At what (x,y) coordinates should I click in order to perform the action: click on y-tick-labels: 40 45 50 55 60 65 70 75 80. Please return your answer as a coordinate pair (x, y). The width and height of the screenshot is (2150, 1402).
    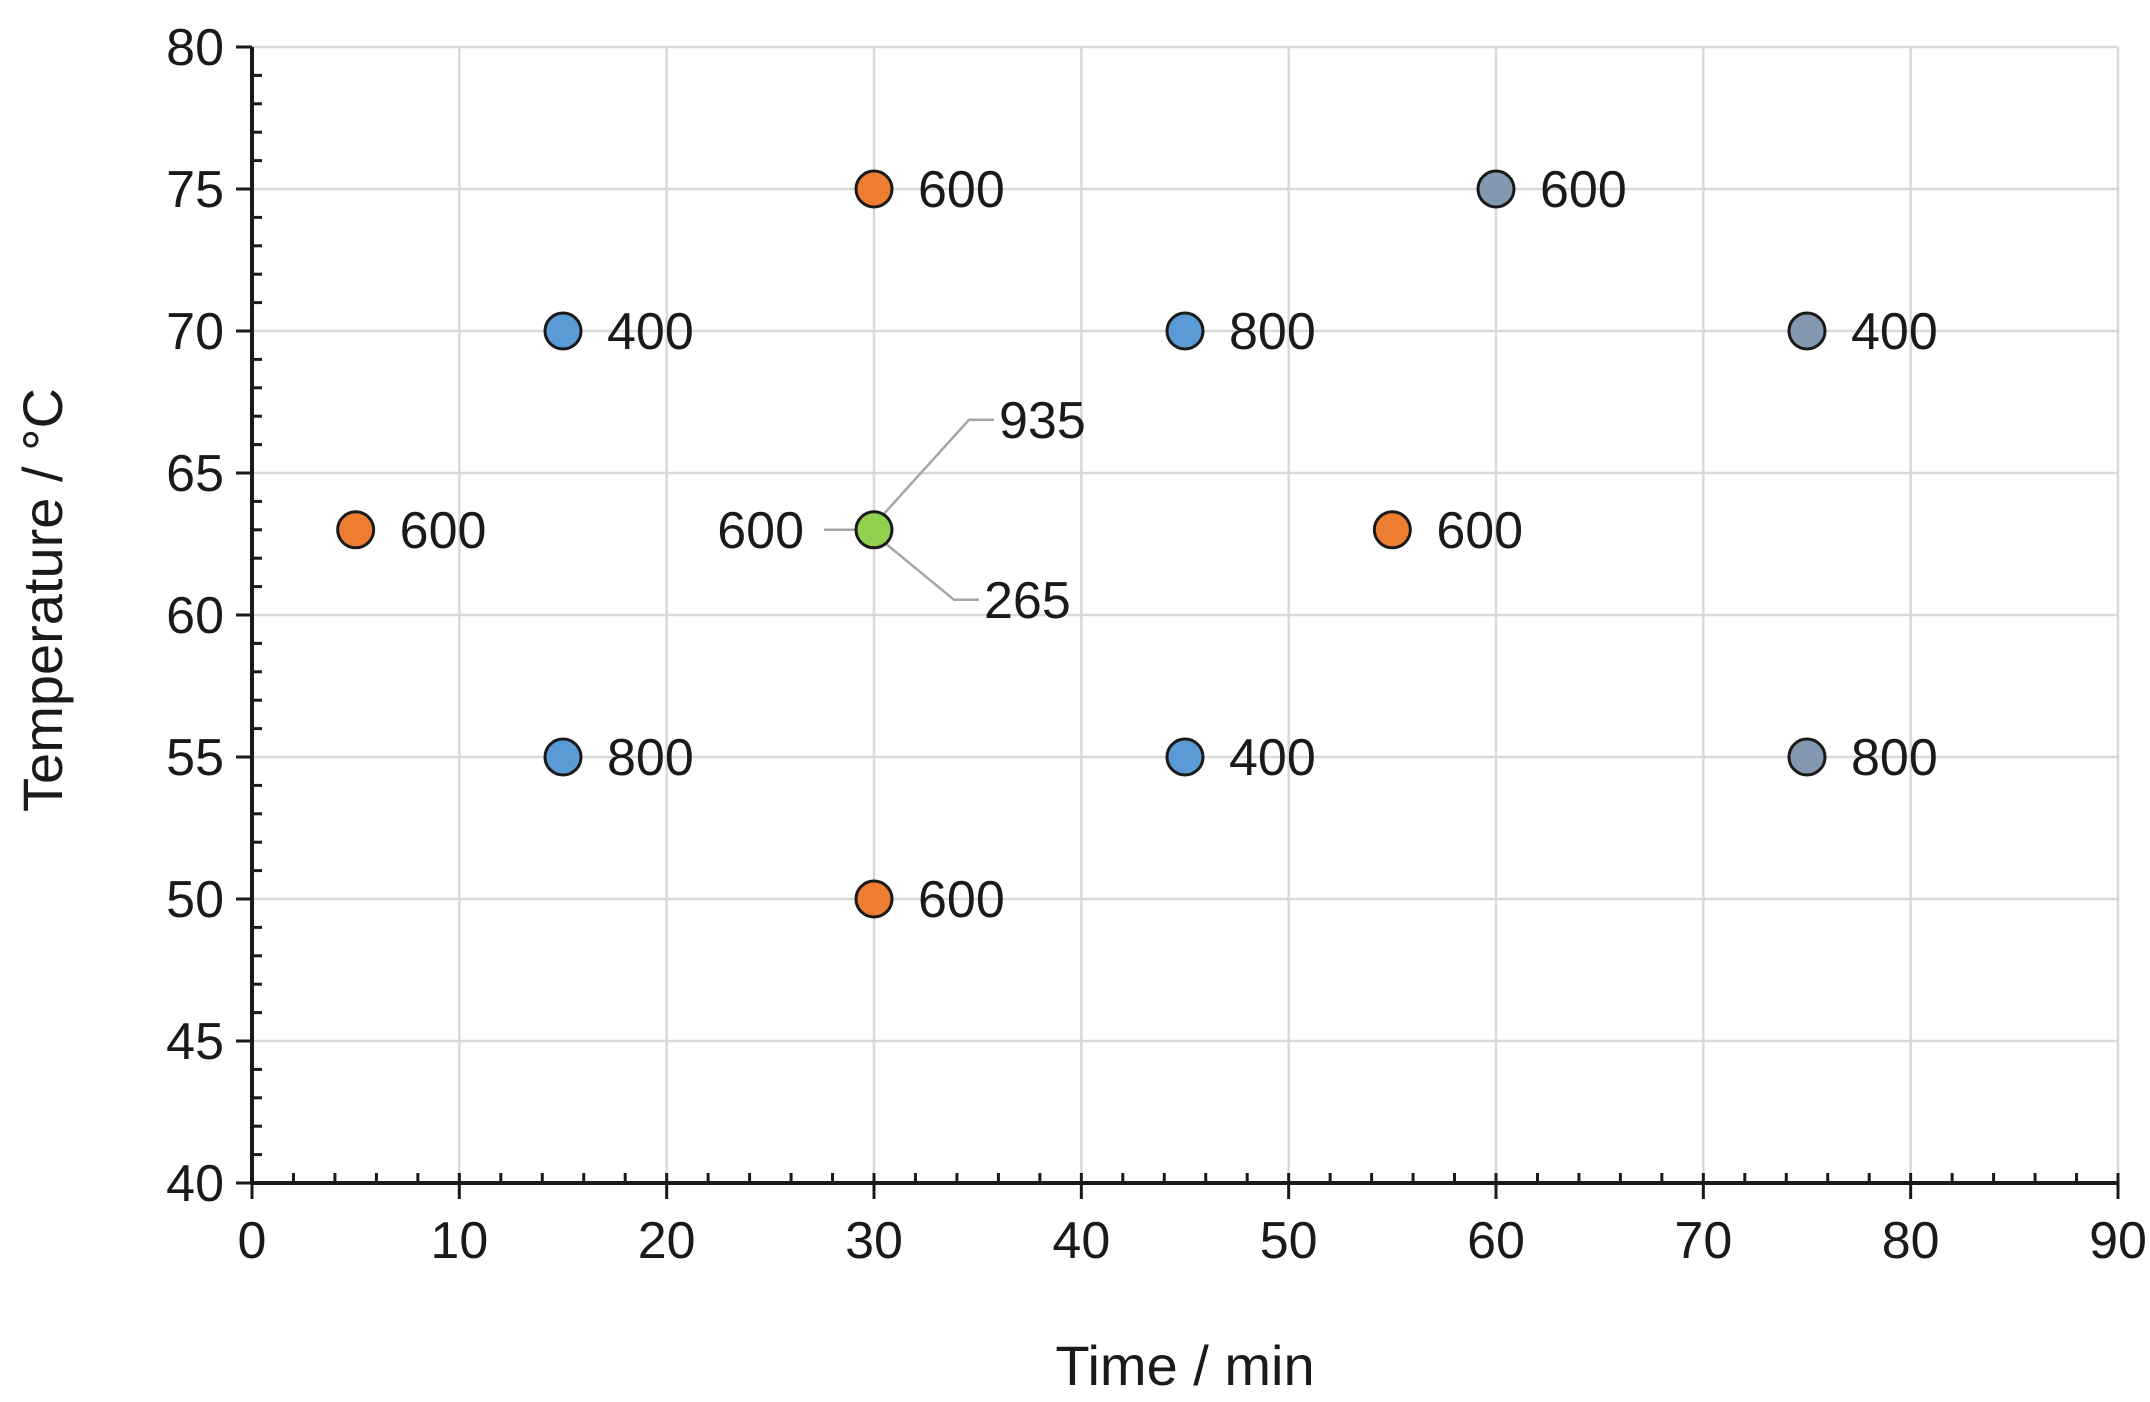
    Looking at the image, I should click on (195, 616).